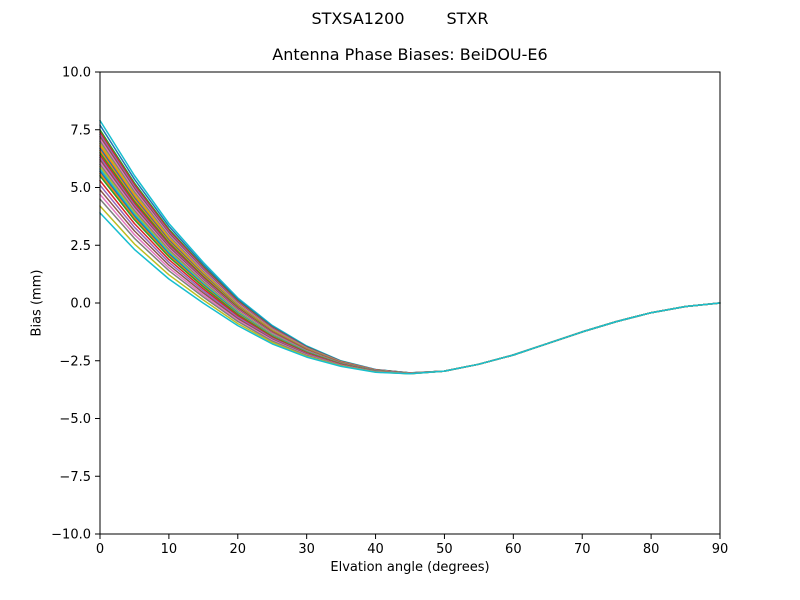 This screenshot has width=800, height=600. I want to click on y-axis-label: Bias (mm), so click(37, 303).